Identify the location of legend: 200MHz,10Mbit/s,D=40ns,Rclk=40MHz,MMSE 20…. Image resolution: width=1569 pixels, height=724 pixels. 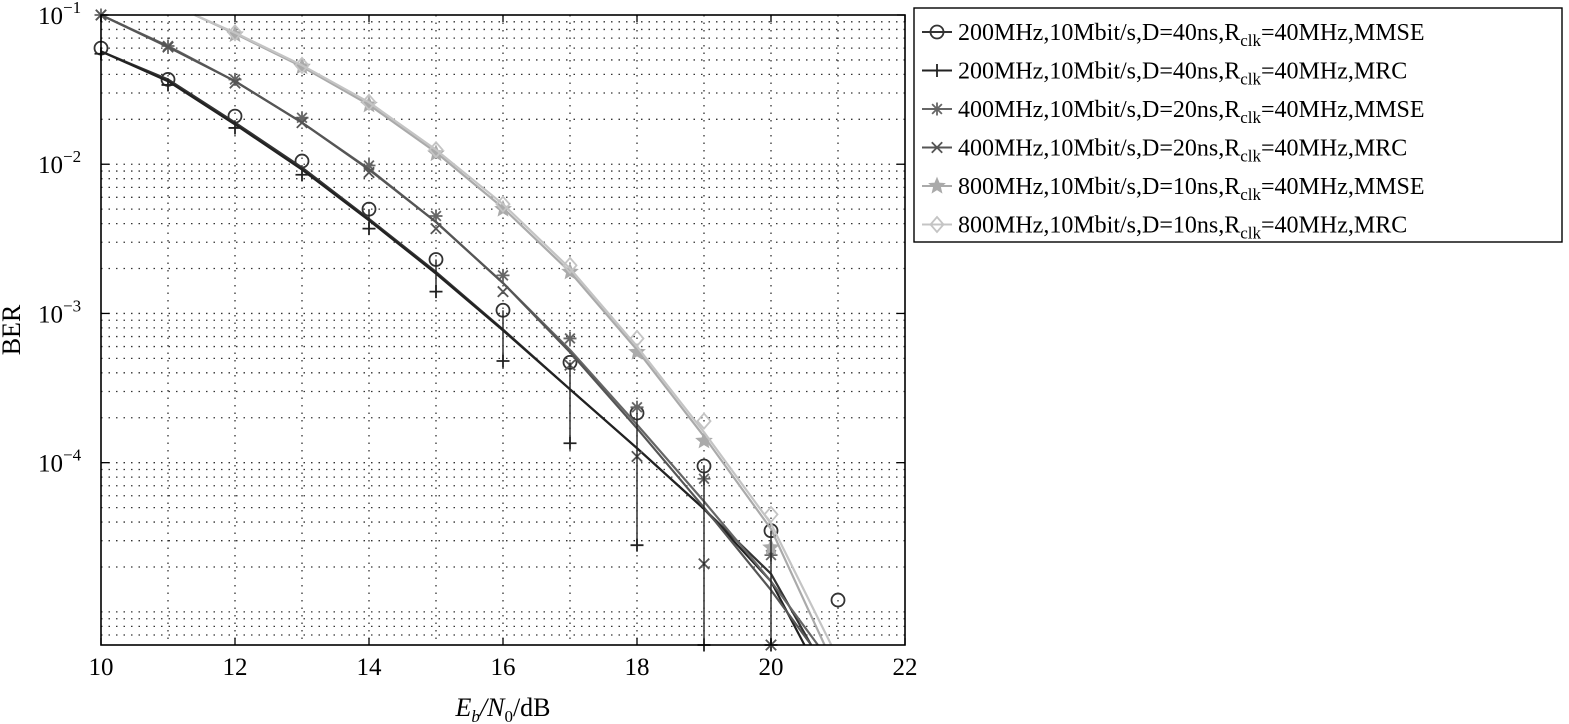
(1238, 125).